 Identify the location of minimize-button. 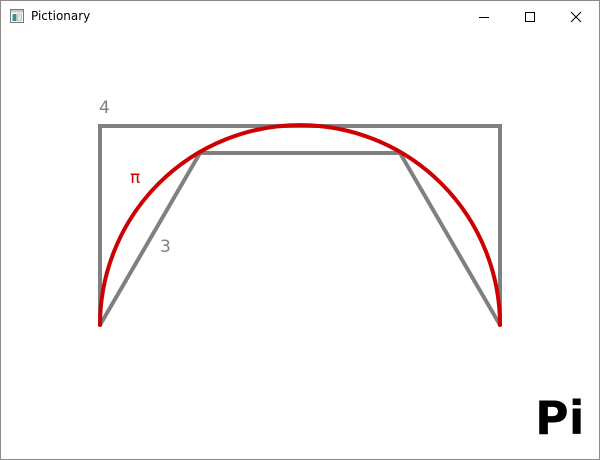
(484, 16).